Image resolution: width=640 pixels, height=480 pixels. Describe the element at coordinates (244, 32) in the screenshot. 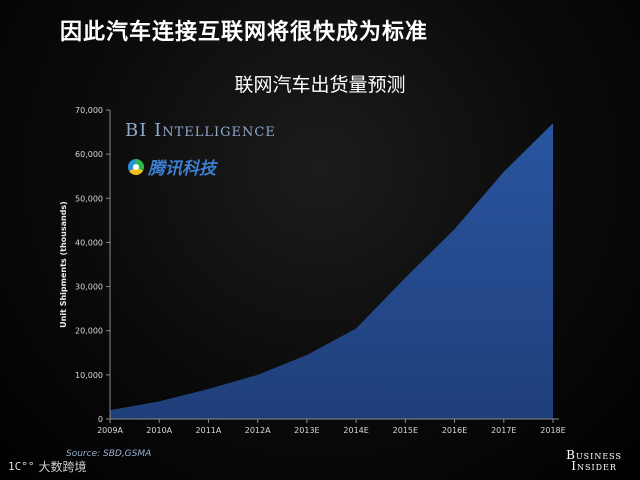

I see `headline: 因此汽车连接互联网将很快成为标准` at that location.